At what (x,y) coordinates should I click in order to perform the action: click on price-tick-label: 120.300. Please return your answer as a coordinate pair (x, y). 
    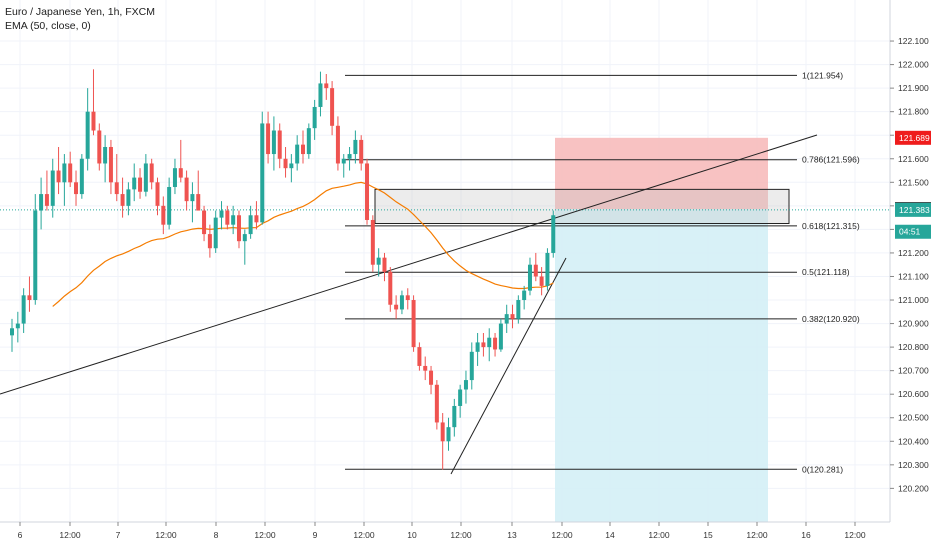
    Looking at the image, I should click on (913, 465).